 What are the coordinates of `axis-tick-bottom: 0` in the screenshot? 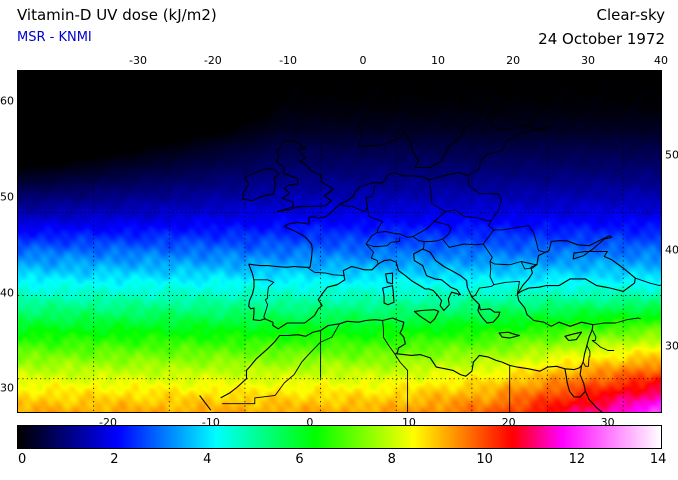 It's located at (310, 422).